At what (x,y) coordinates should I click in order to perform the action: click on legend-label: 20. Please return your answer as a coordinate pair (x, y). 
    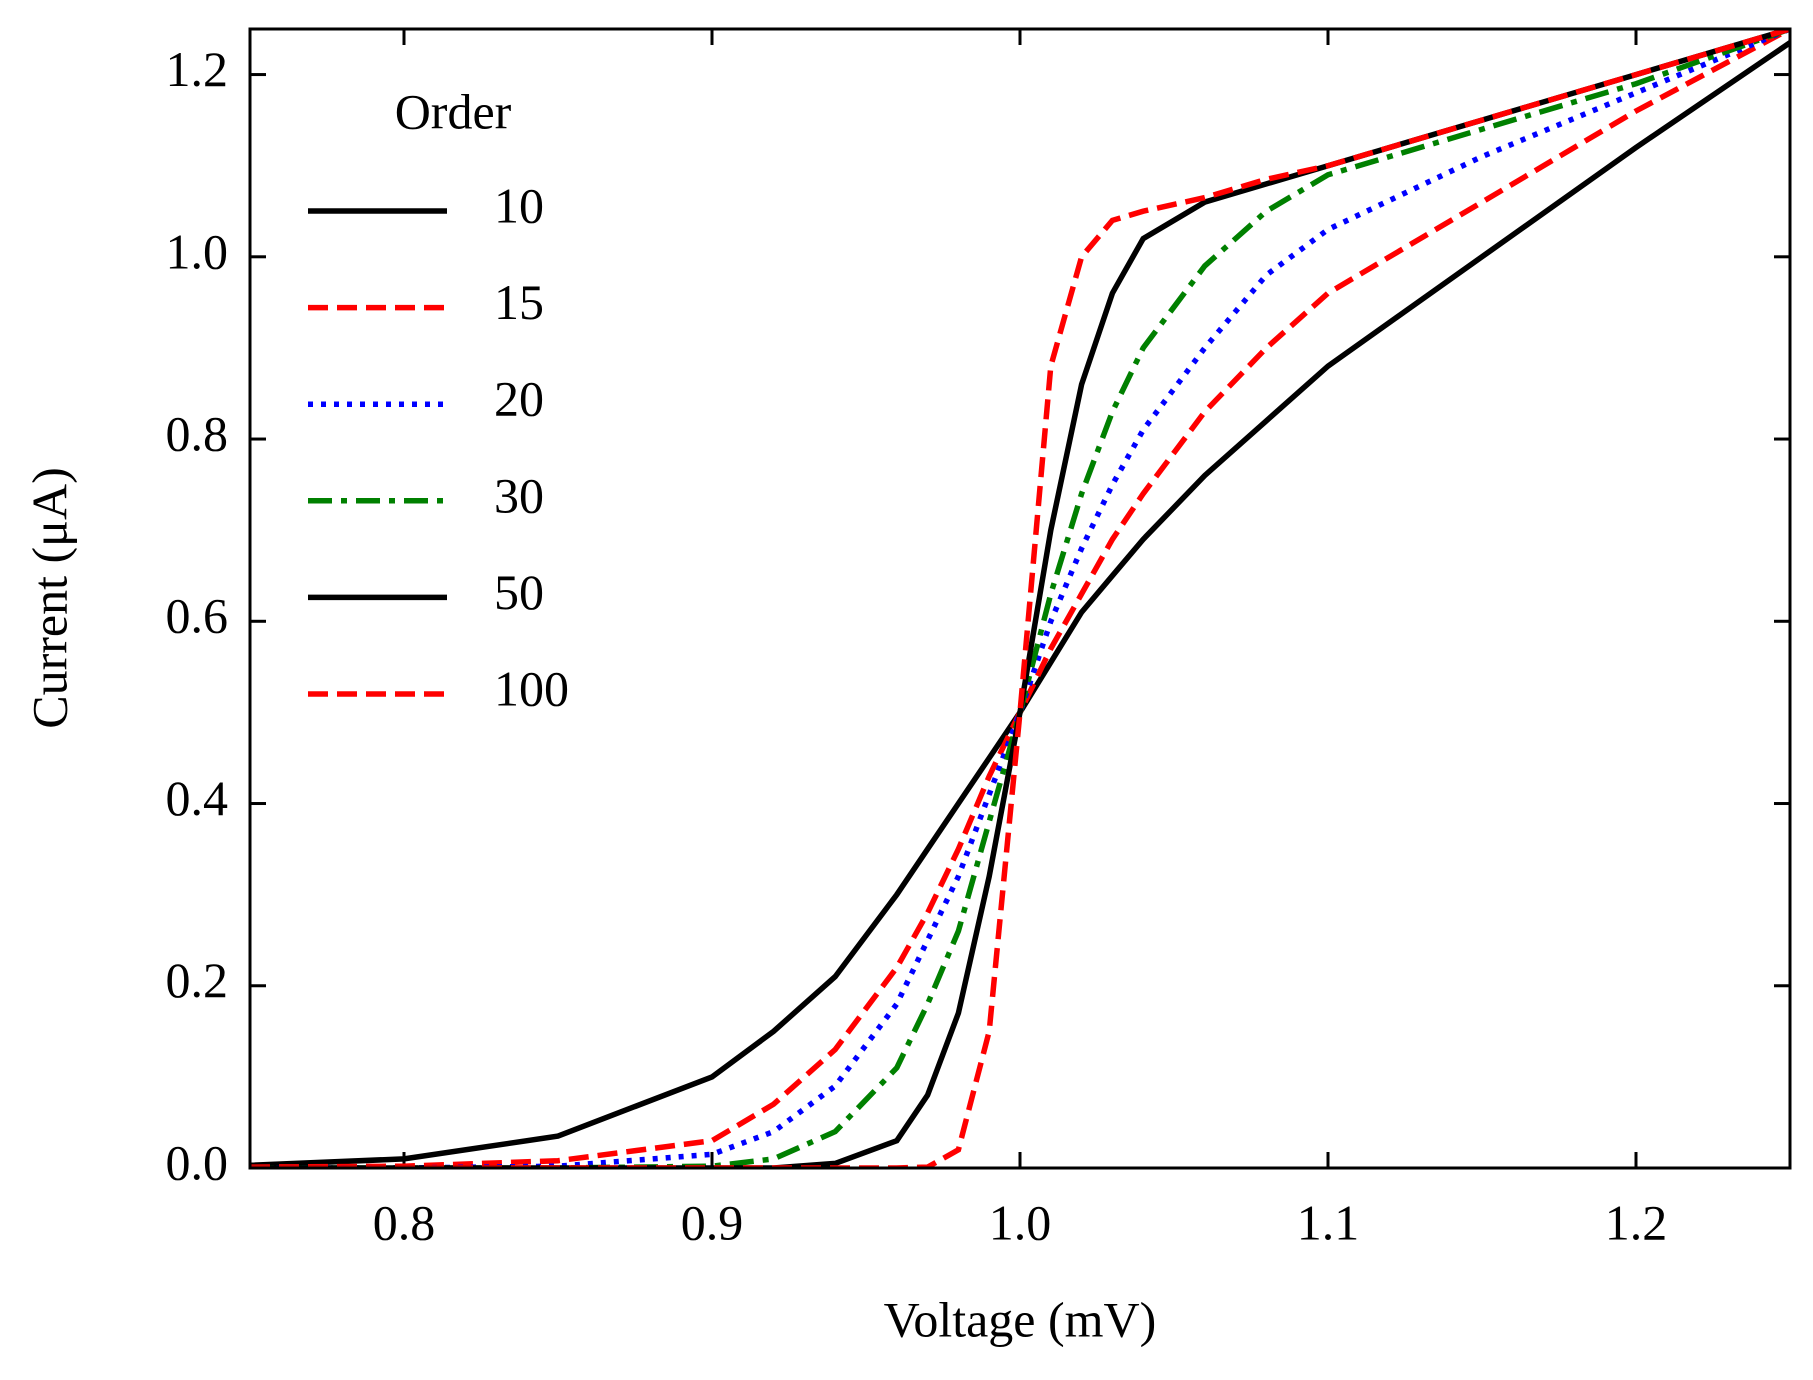
    Looking at the image, I should click on (519, 399).